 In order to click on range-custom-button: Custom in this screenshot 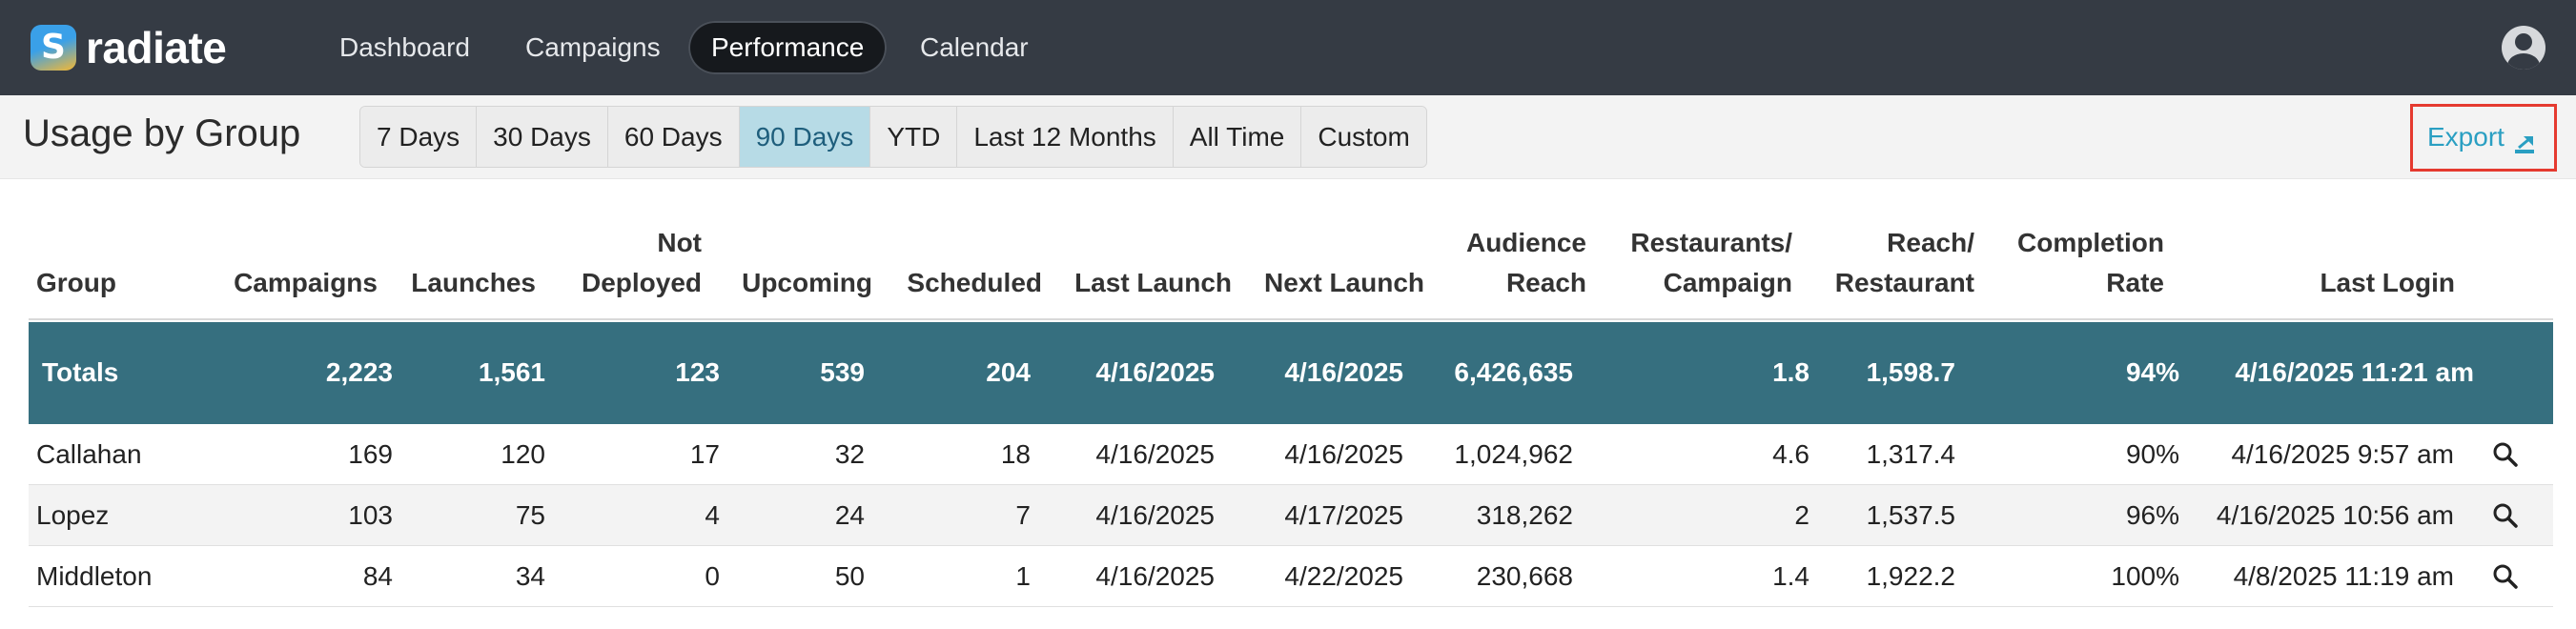, I will do `click(1363, 137)`.